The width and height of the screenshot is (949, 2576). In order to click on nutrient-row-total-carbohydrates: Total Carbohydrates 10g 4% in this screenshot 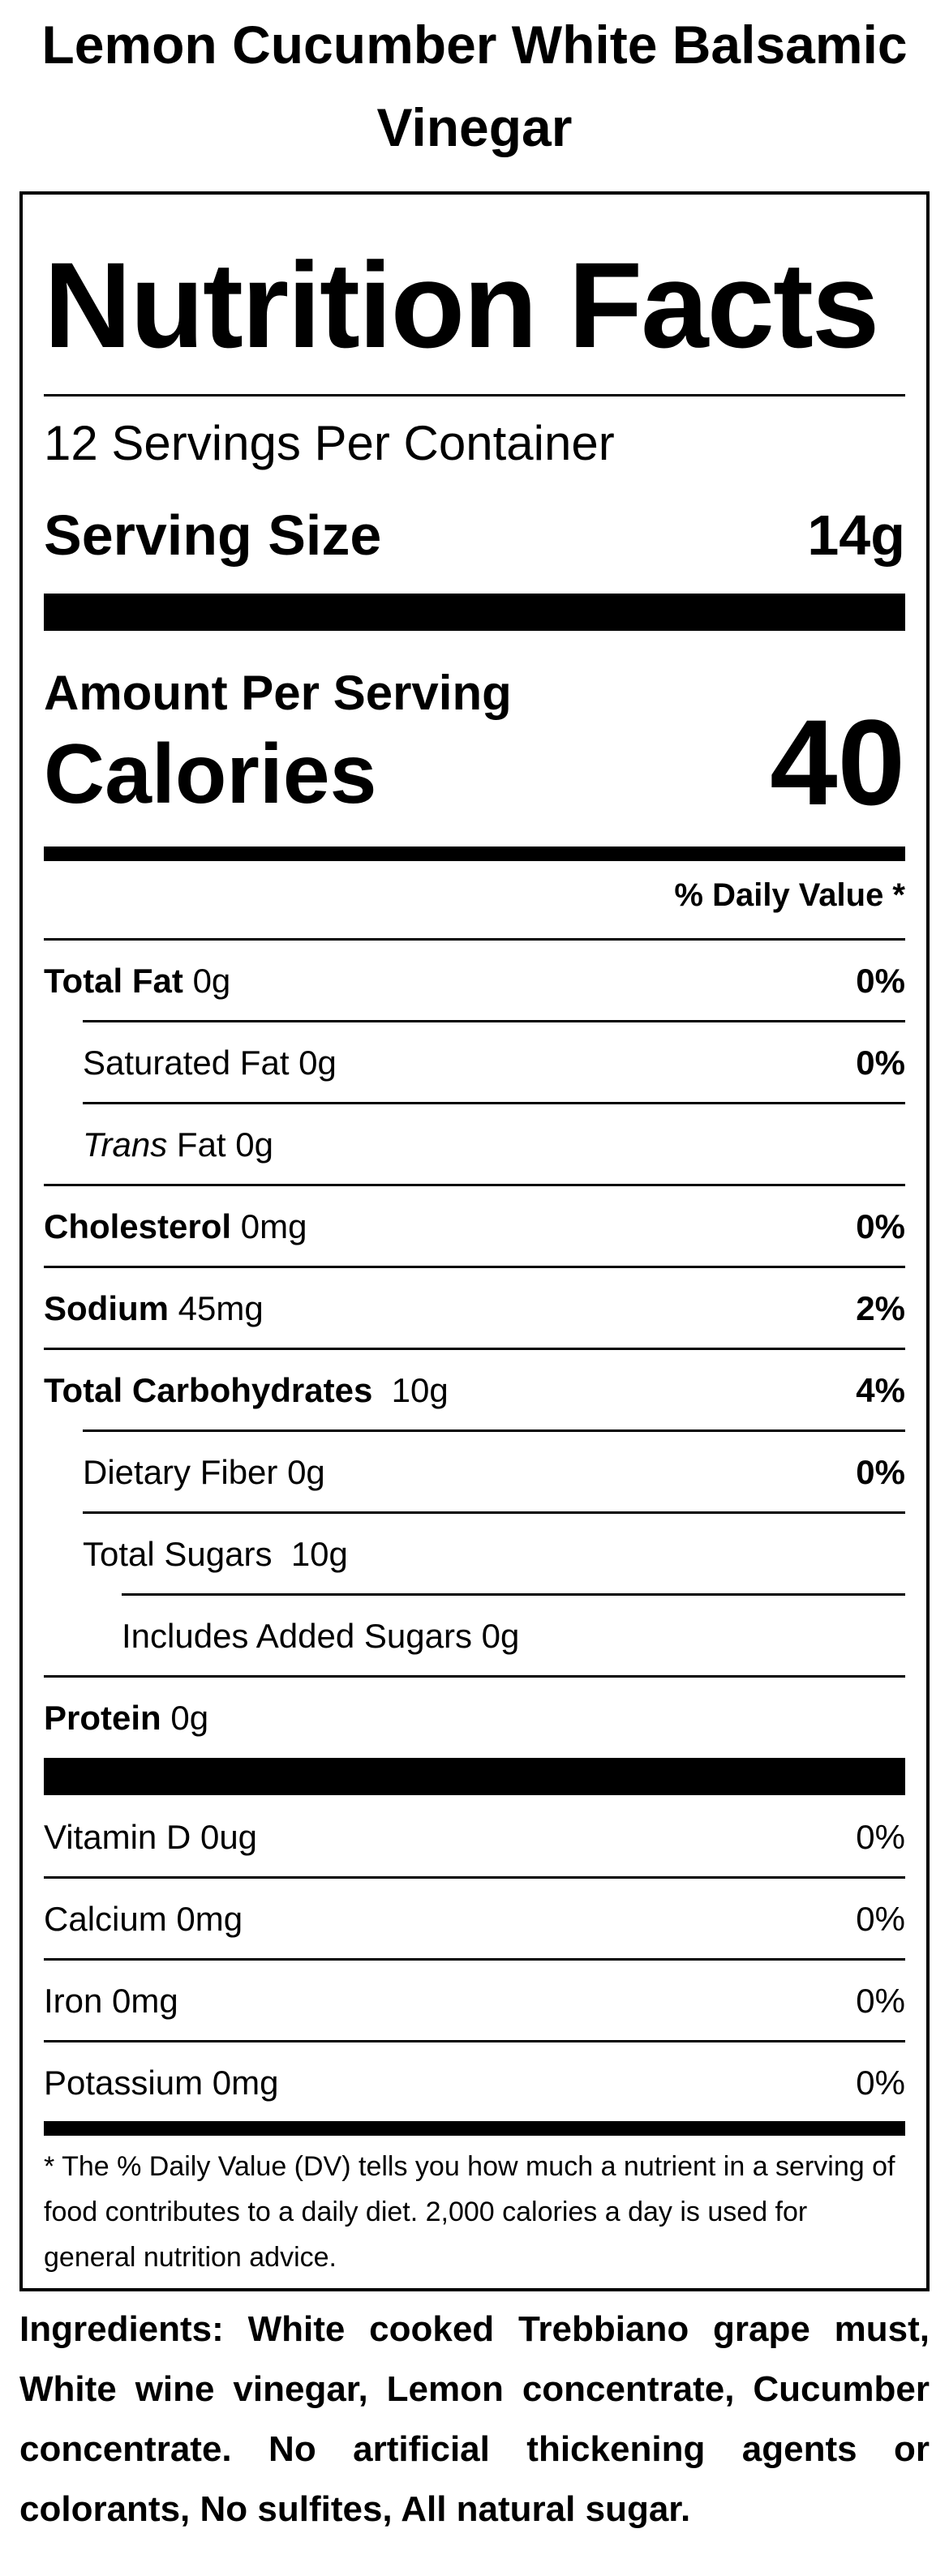, I will do `click(474, 1390)`.